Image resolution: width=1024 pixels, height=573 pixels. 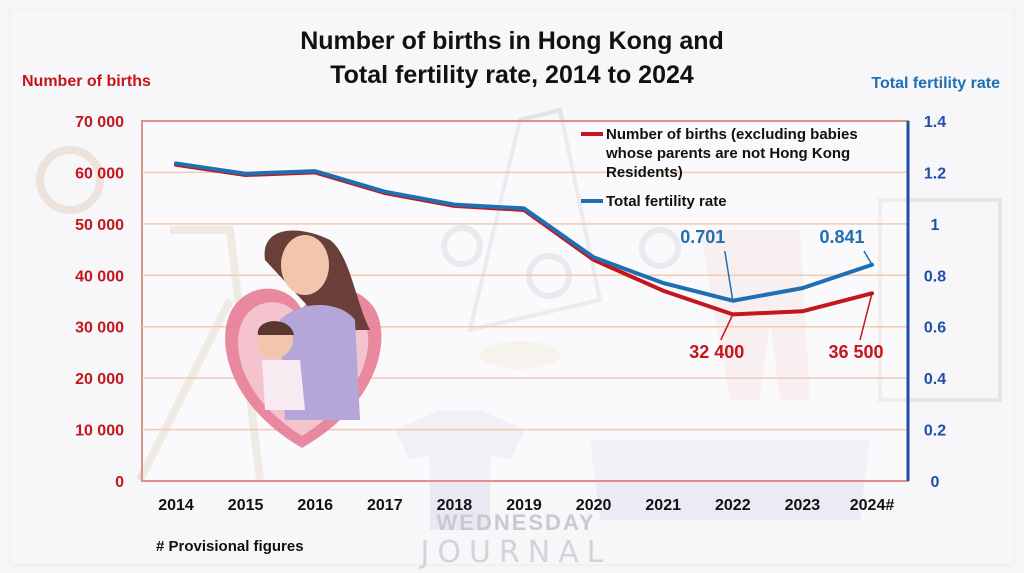 I want to click on x-tick-label: 2018, so click(x=455, y=505).